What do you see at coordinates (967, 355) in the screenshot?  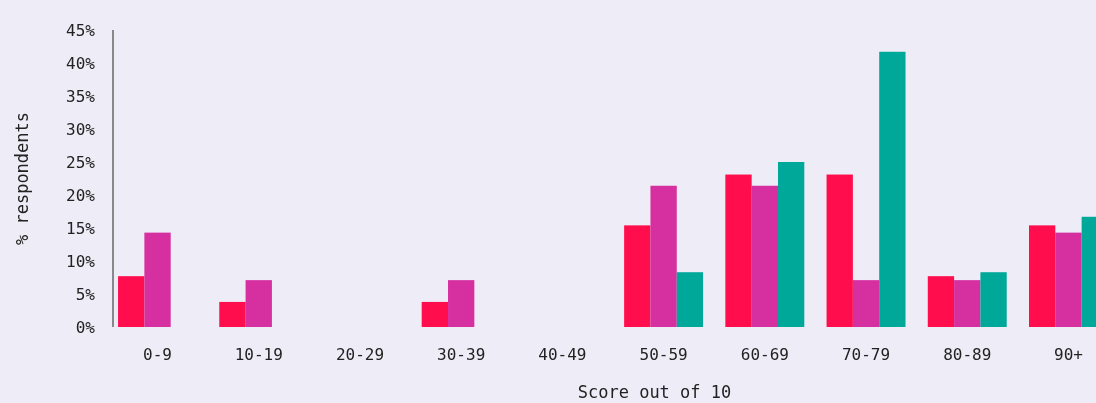 I see `x-tick-label: 80-89` at bounding box center [967, 355].